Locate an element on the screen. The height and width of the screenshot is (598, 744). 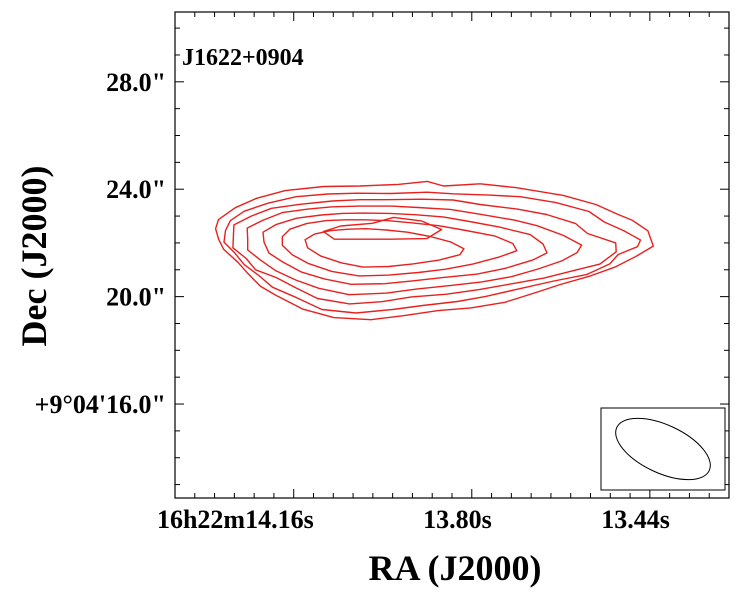
beam-ellipse is located at coordinates (663, 449).